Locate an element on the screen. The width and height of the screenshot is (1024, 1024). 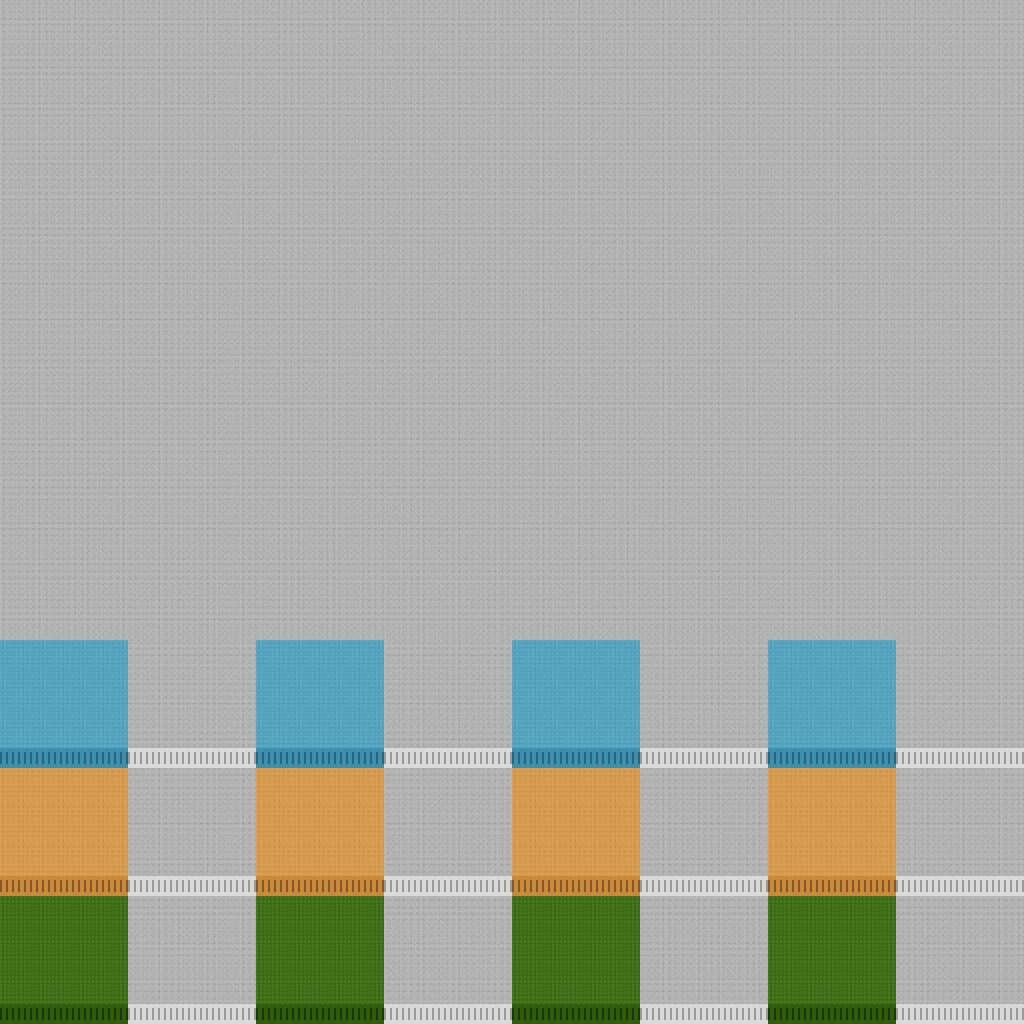
tile-row-orange is located at coordinates (512, 832).